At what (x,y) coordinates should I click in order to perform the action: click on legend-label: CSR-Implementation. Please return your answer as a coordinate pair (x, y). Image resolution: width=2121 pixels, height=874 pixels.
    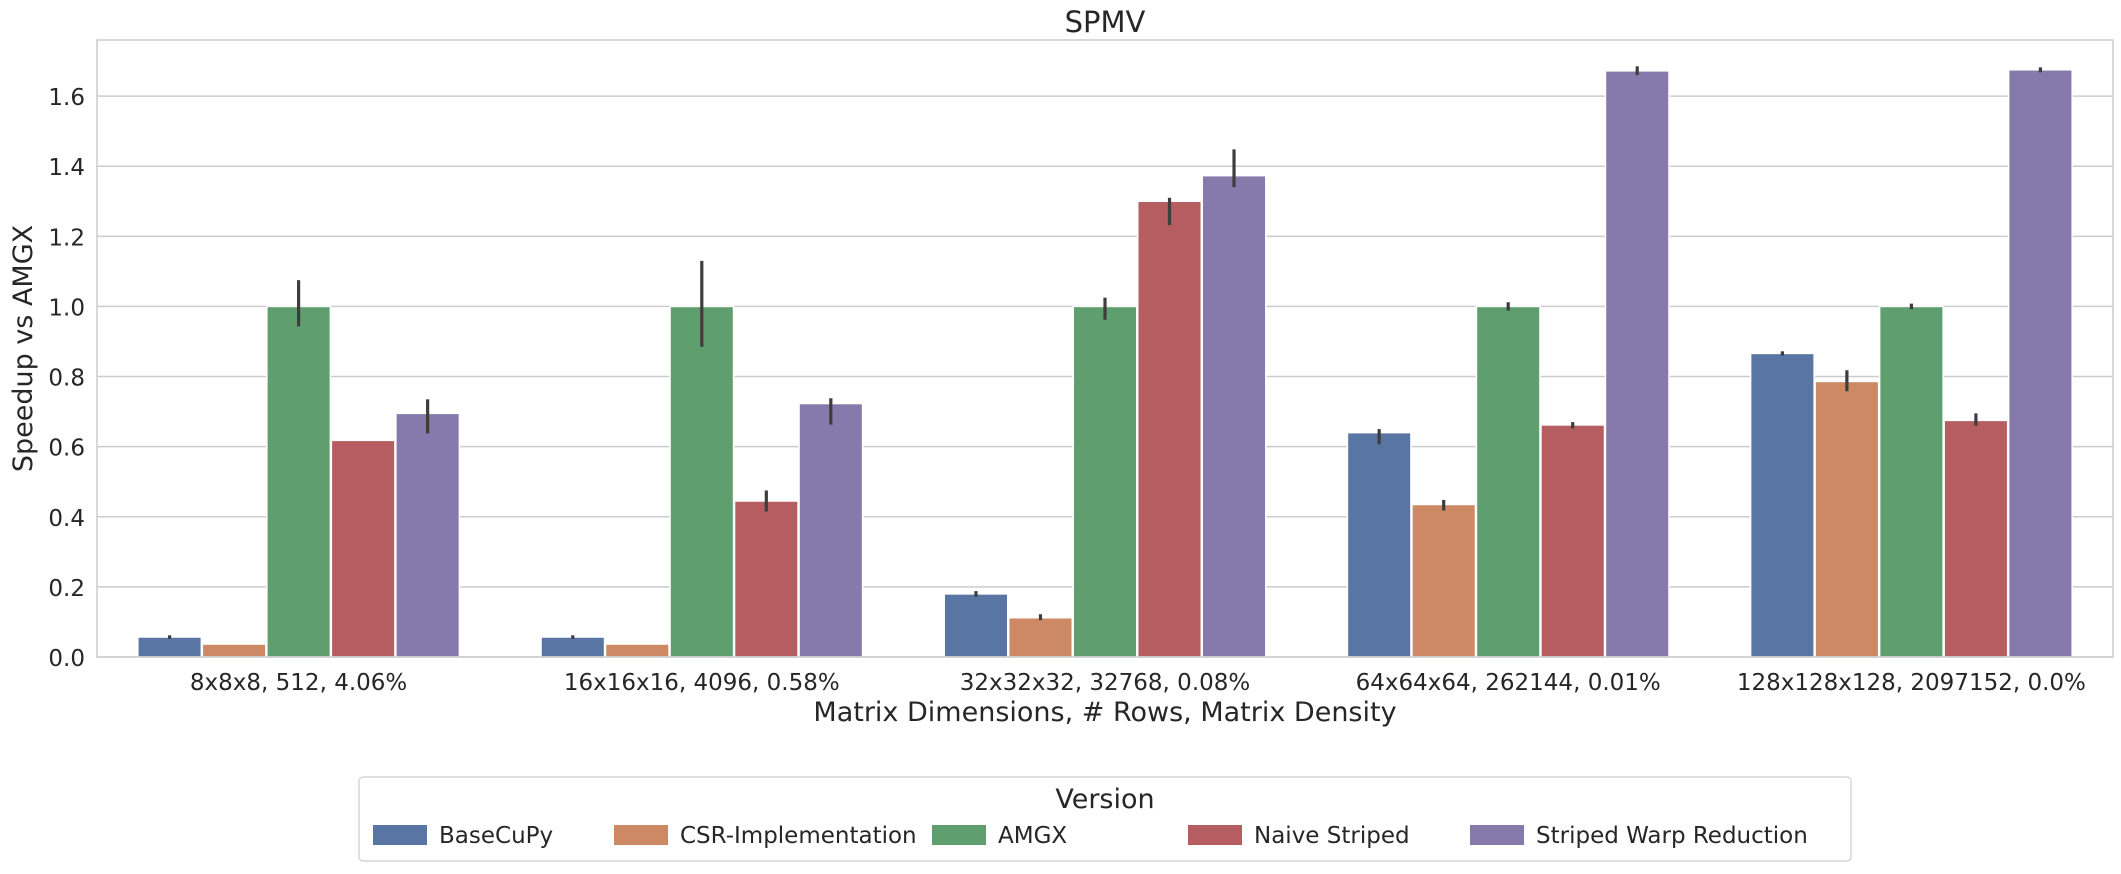
    Looking at the image, I should click on (798, 836).